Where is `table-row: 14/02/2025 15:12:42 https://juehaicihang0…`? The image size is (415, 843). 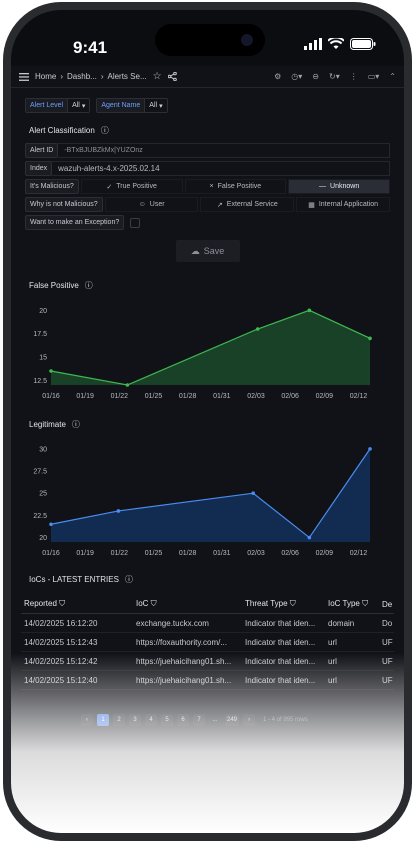 table-row: 14/02/2025 15:12:42 https://juehaicihang0… is located at coordinates (207, 661).